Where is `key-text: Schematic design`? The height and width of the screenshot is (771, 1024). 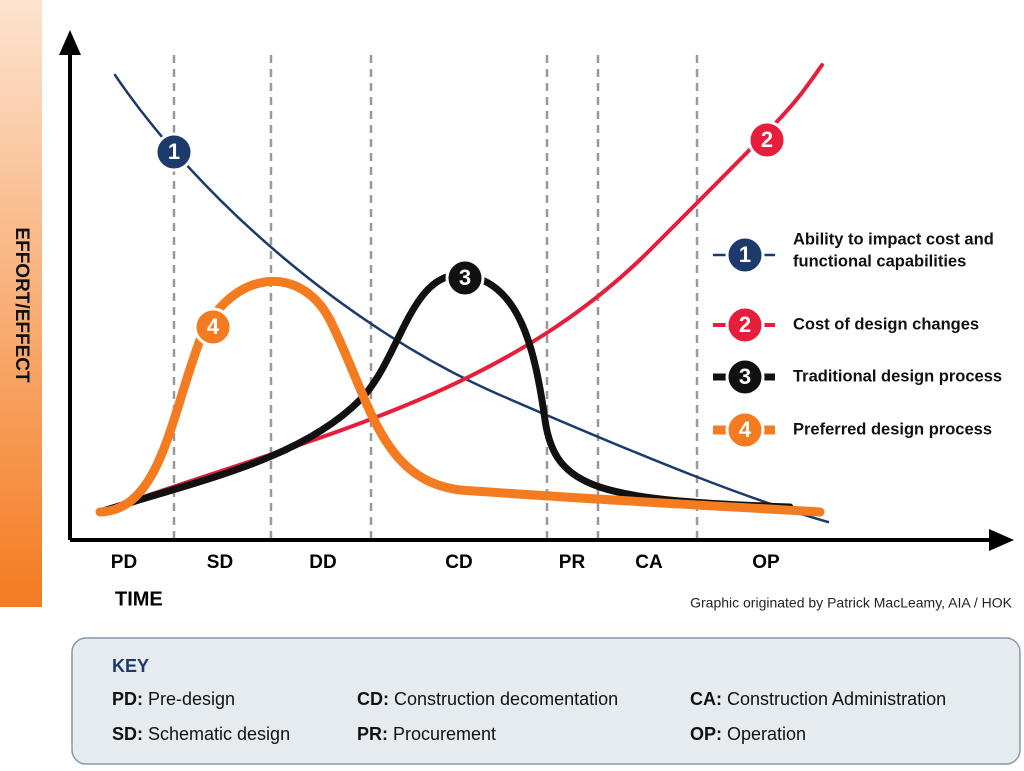
key-text: Schematic design is located at coordinates (219, 734).